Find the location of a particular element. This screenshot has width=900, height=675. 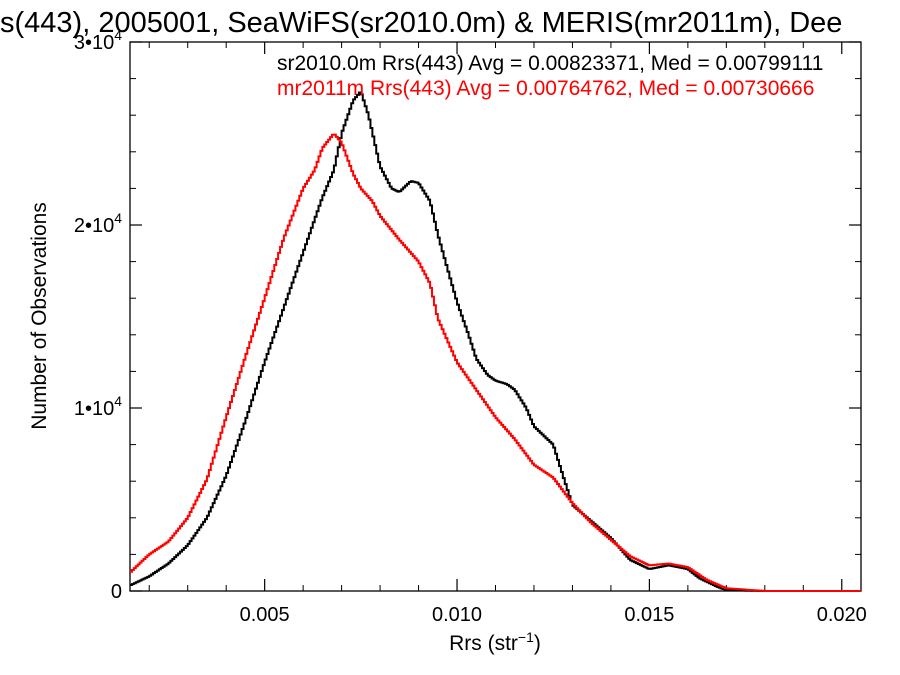

y-tick-label: 1•104 is located at coordinates (98, 406).